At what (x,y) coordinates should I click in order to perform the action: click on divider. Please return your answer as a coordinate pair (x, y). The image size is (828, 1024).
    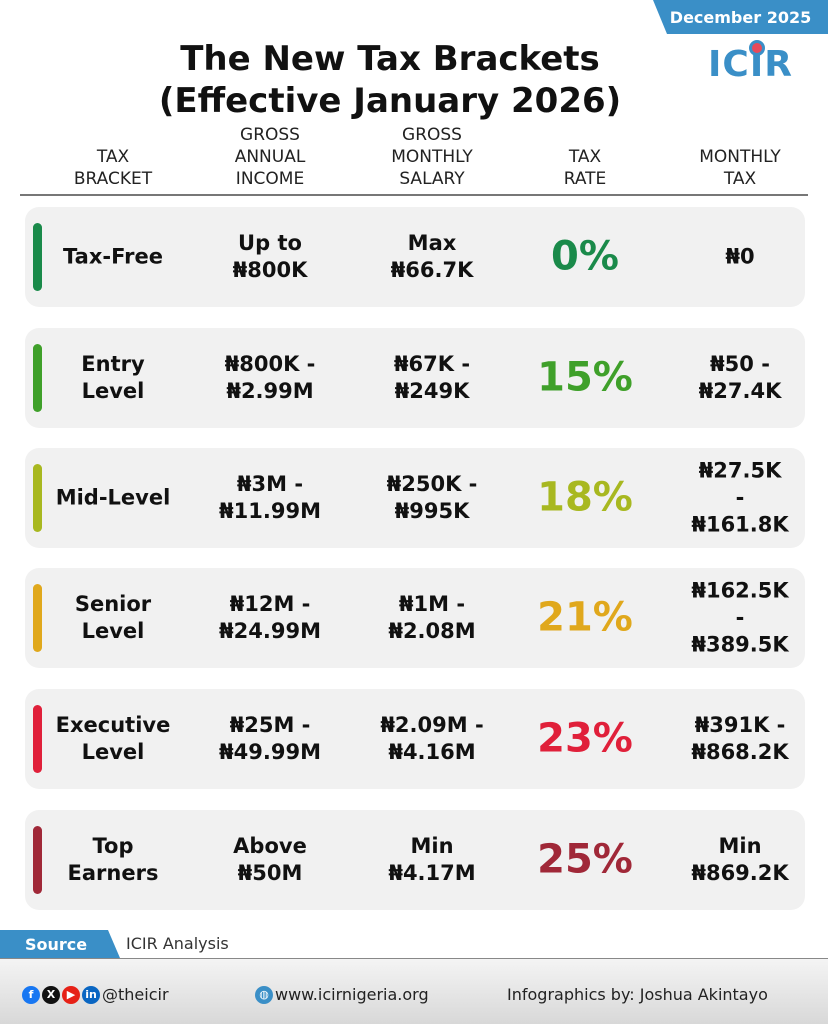
    Looking at the image, I should click on (414, 958).